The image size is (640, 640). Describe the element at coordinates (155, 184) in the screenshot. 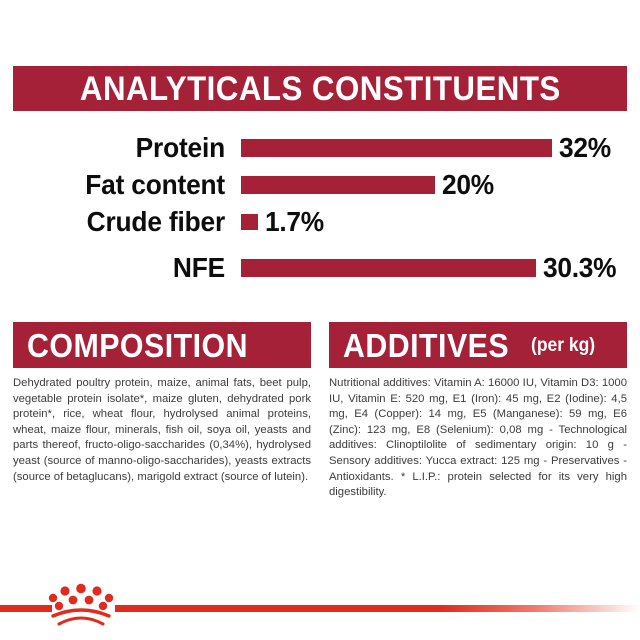

I see `chart-row-label: Fat content` at that location.